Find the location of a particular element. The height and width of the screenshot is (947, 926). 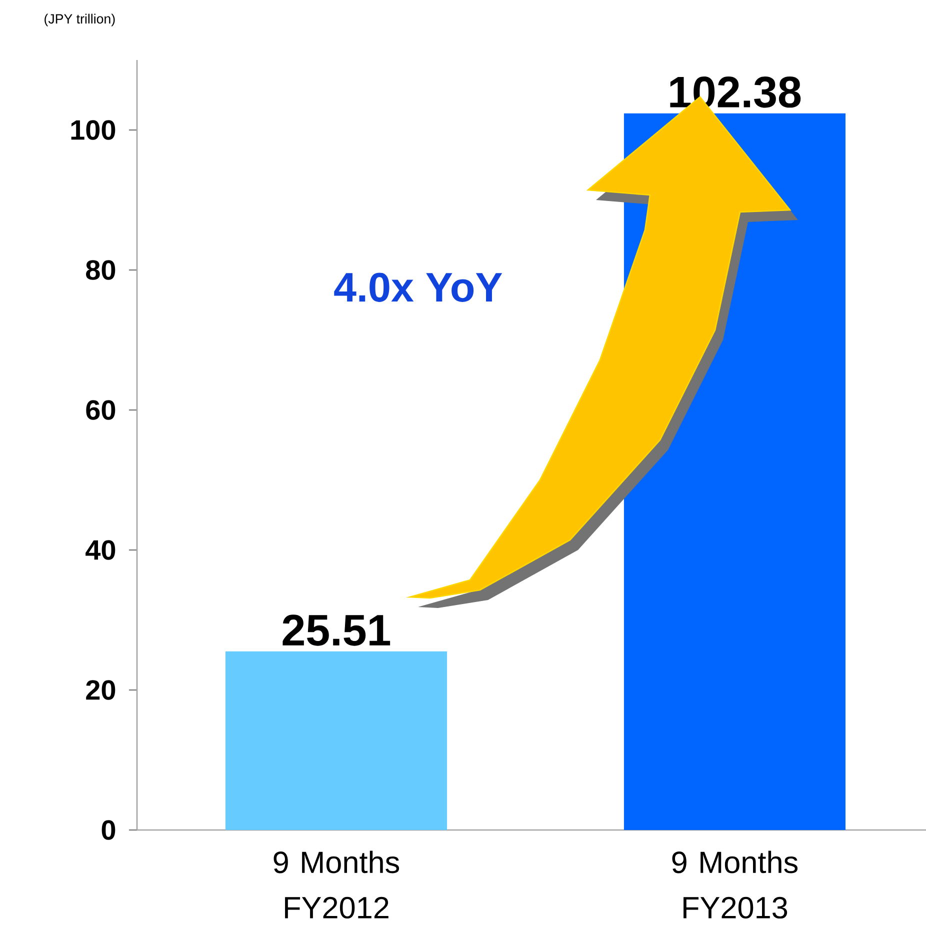

x-tick-label: 9 Months FY2013 is located at coordinates (735, 884).